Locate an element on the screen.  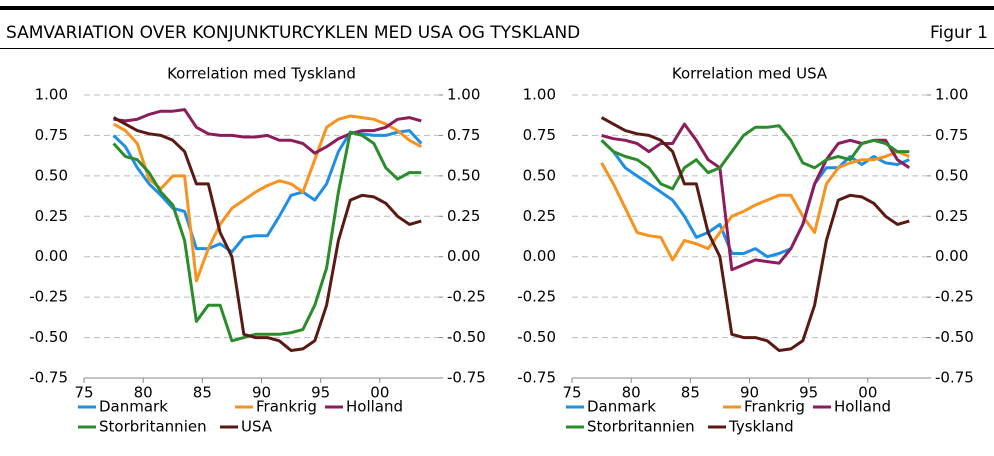
legend-label: USA is located at coordinates (257, 427).